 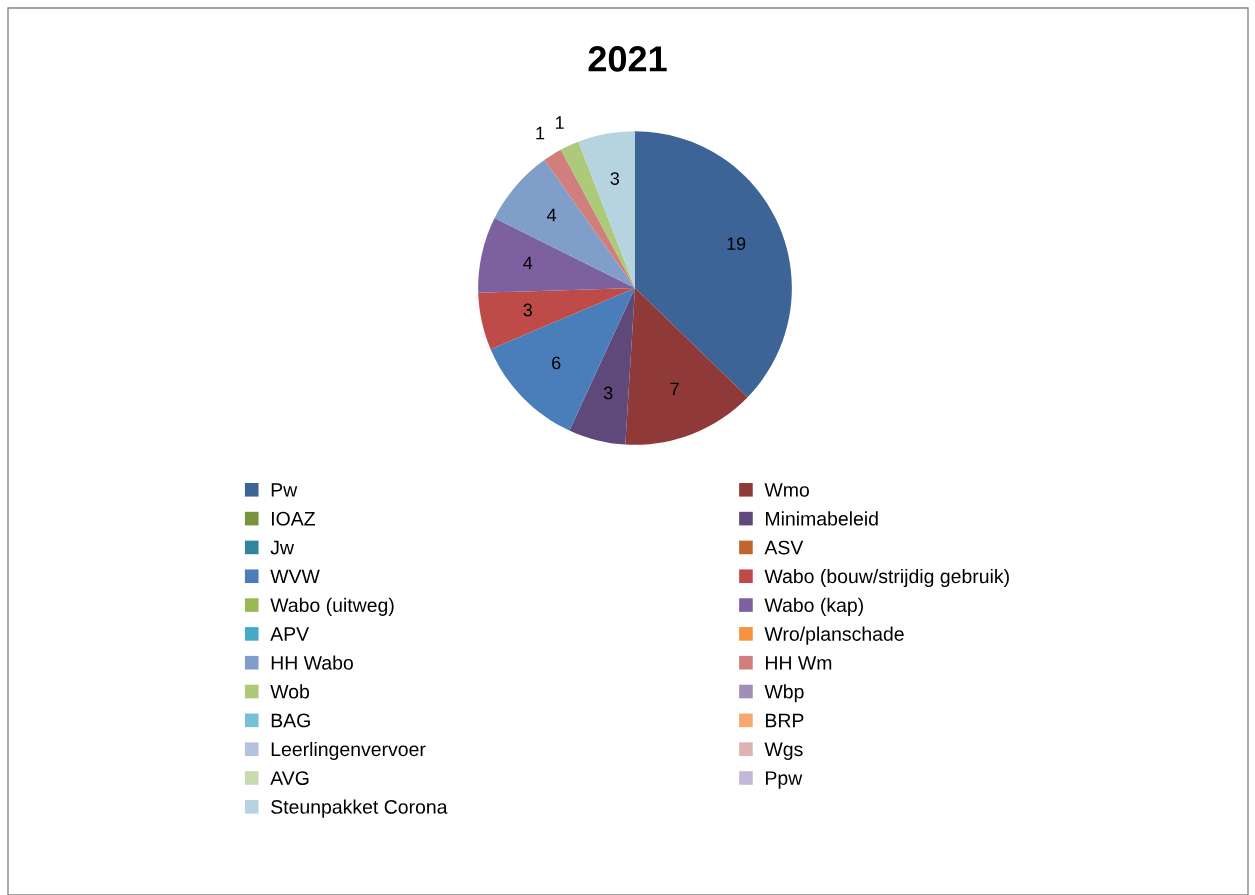 I want to click on legend-label: Ppw, so click(x=784, y=780).